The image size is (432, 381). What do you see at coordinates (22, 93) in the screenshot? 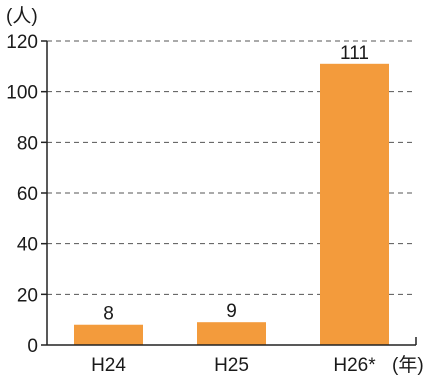
I see `y-tick-label: 100` at bounding box center [22, 93].